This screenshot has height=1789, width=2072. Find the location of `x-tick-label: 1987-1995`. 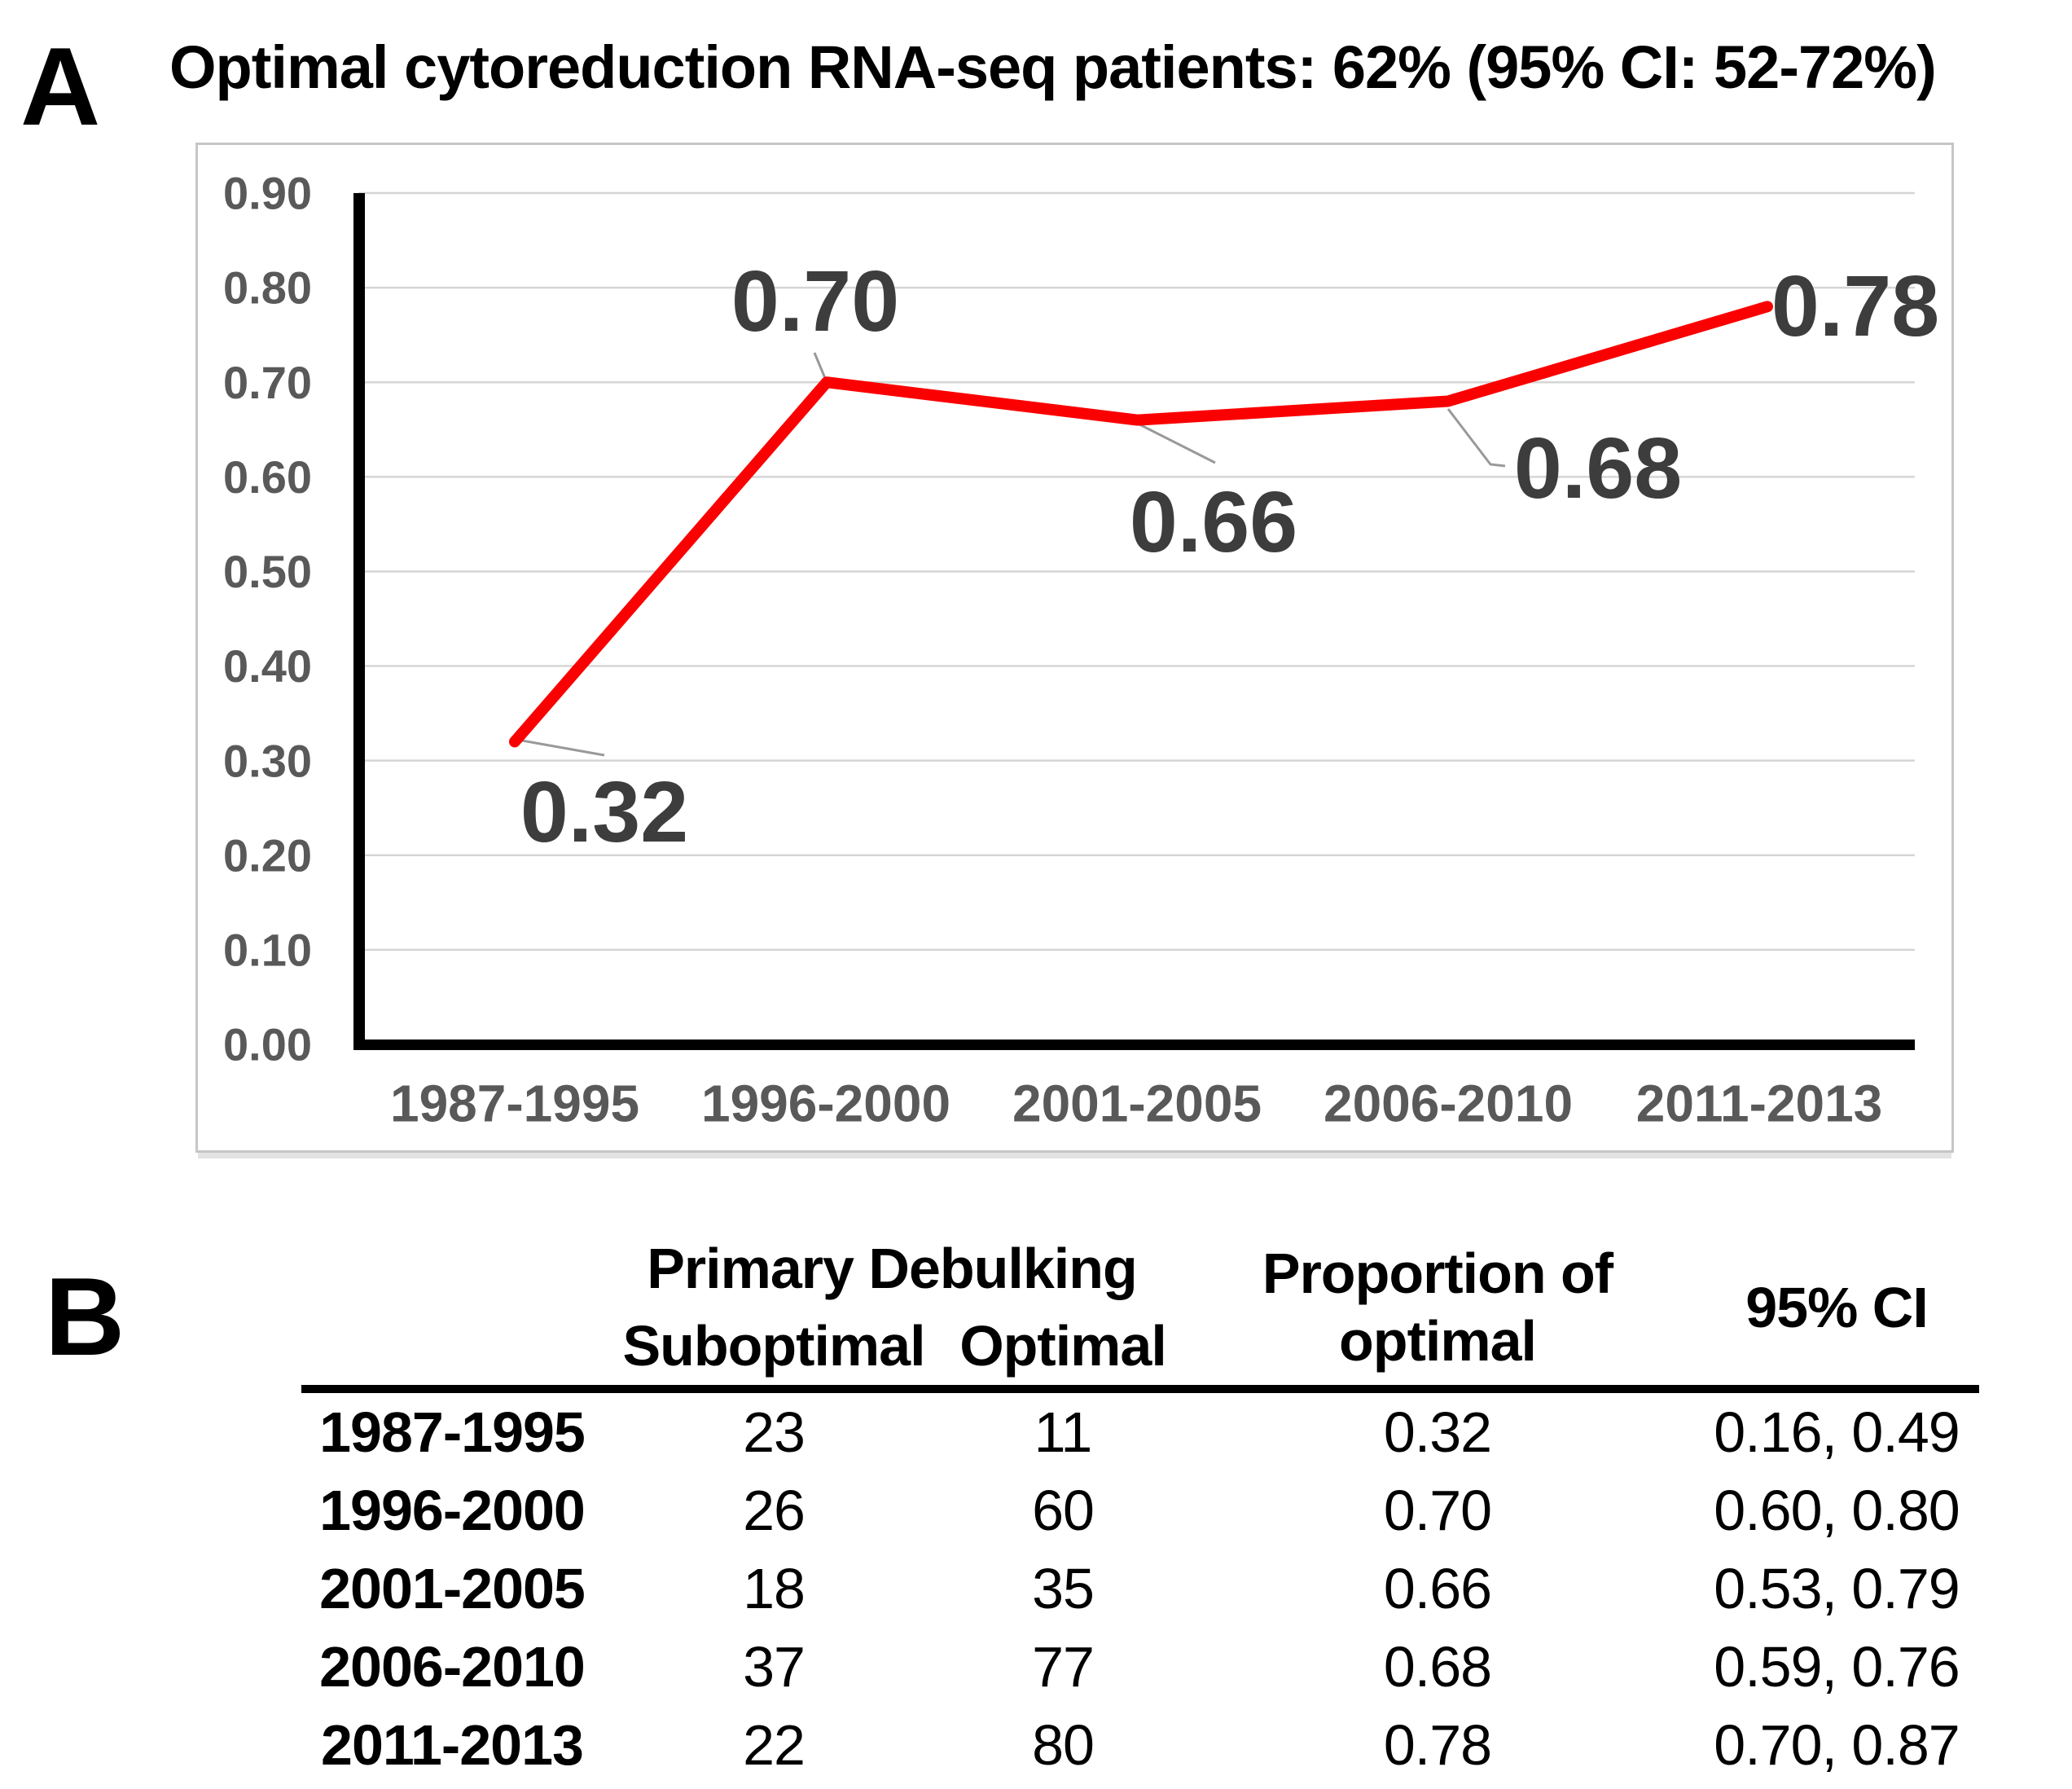

x-tick-label: 1987-1995 is located at coordinates (514, 1103).